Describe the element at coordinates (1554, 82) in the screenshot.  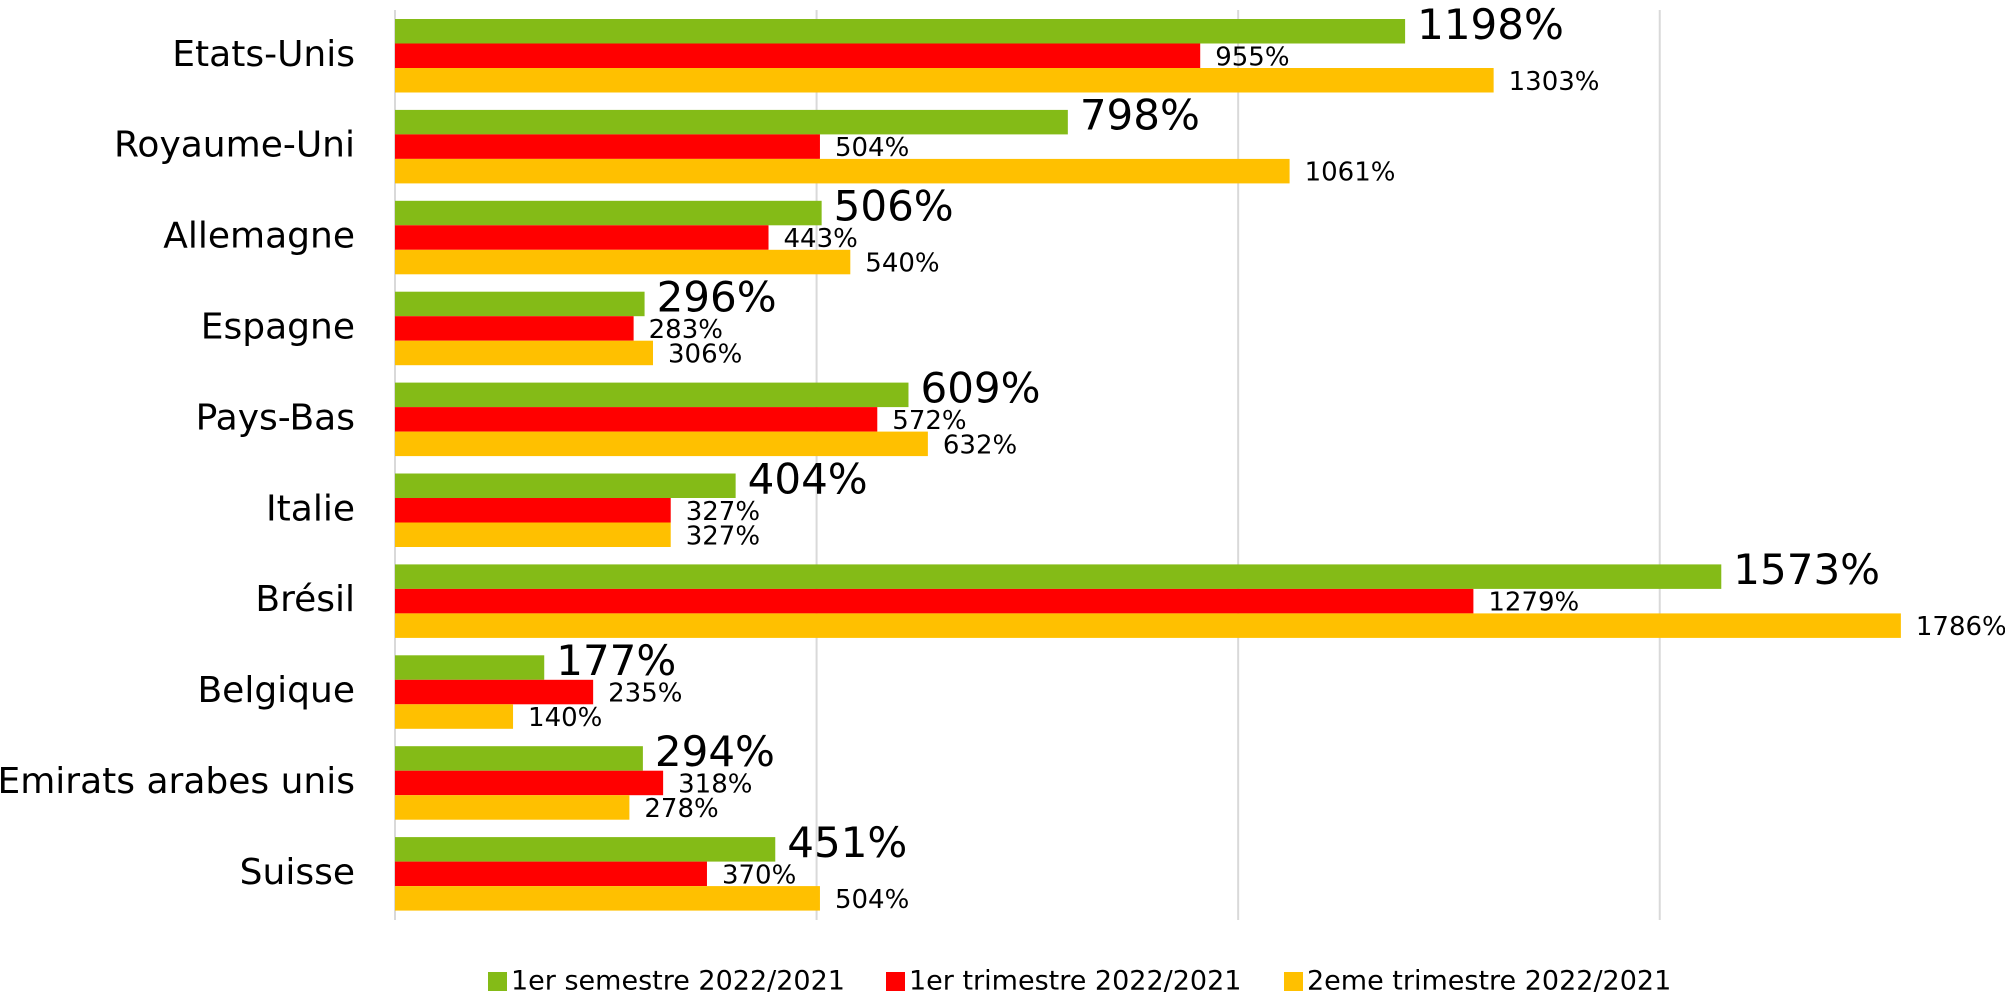
I see `value-label: 1303%` at that location.